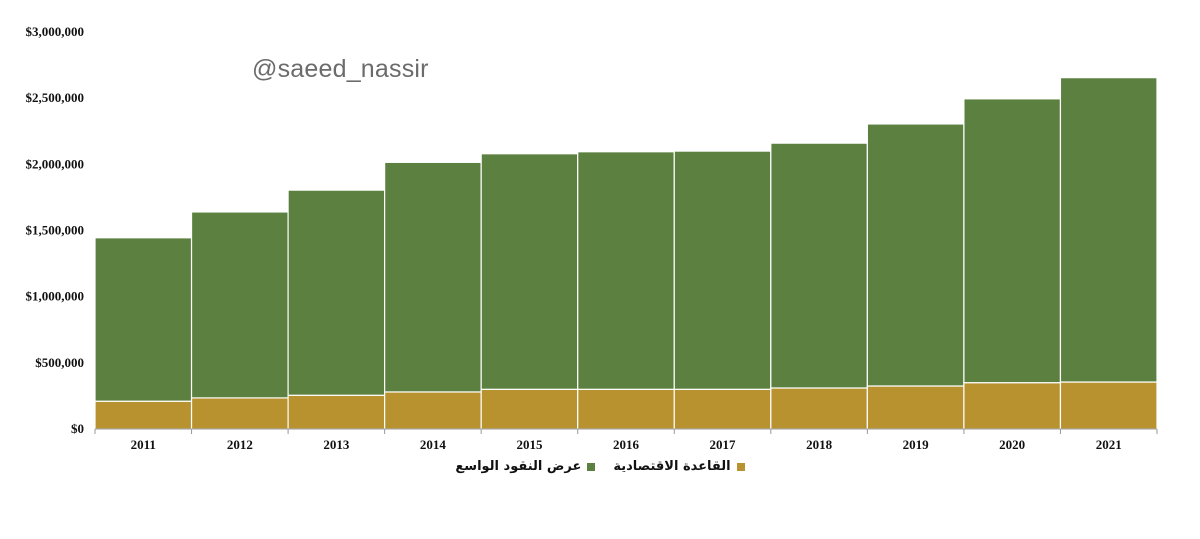 The width and height of the screenshot is (1200, 539). I want to click on x-tick-label: 2019, so click(916, 444).